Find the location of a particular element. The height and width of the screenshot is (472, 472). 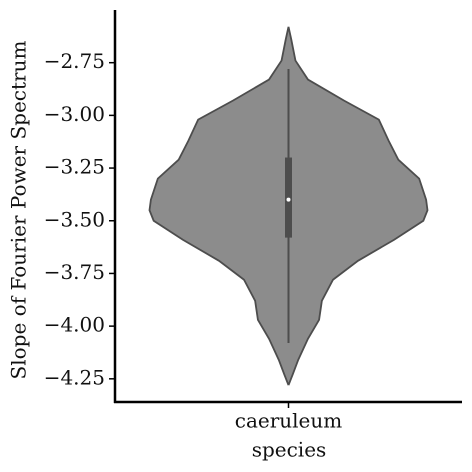

x-axis-label: species is located at coordinates (289, 450).